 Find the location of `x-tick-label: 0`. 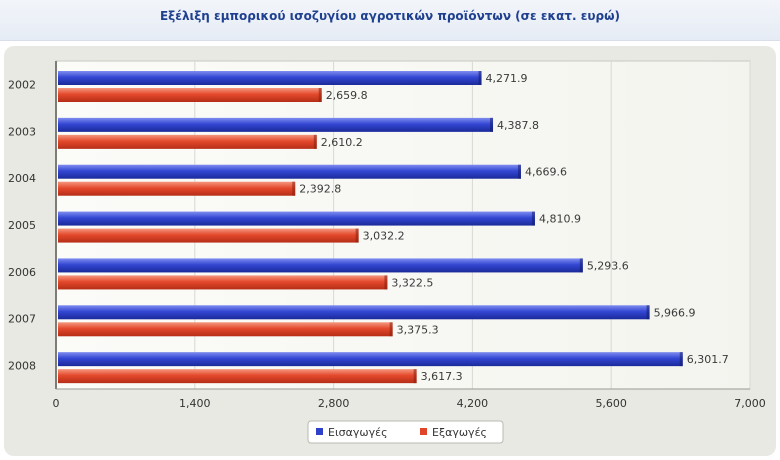

x-tick-label: 0 is located at coordinates (56, 403).